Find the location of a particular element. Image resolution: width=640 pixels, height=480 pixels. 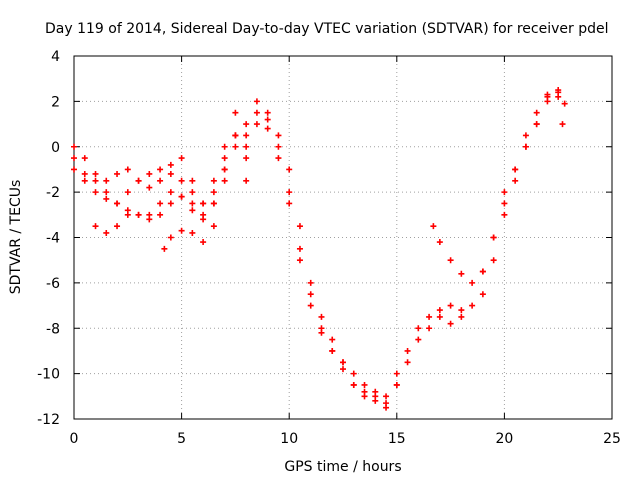

y-tick-label: -10 is located at coordinates (48, 375).